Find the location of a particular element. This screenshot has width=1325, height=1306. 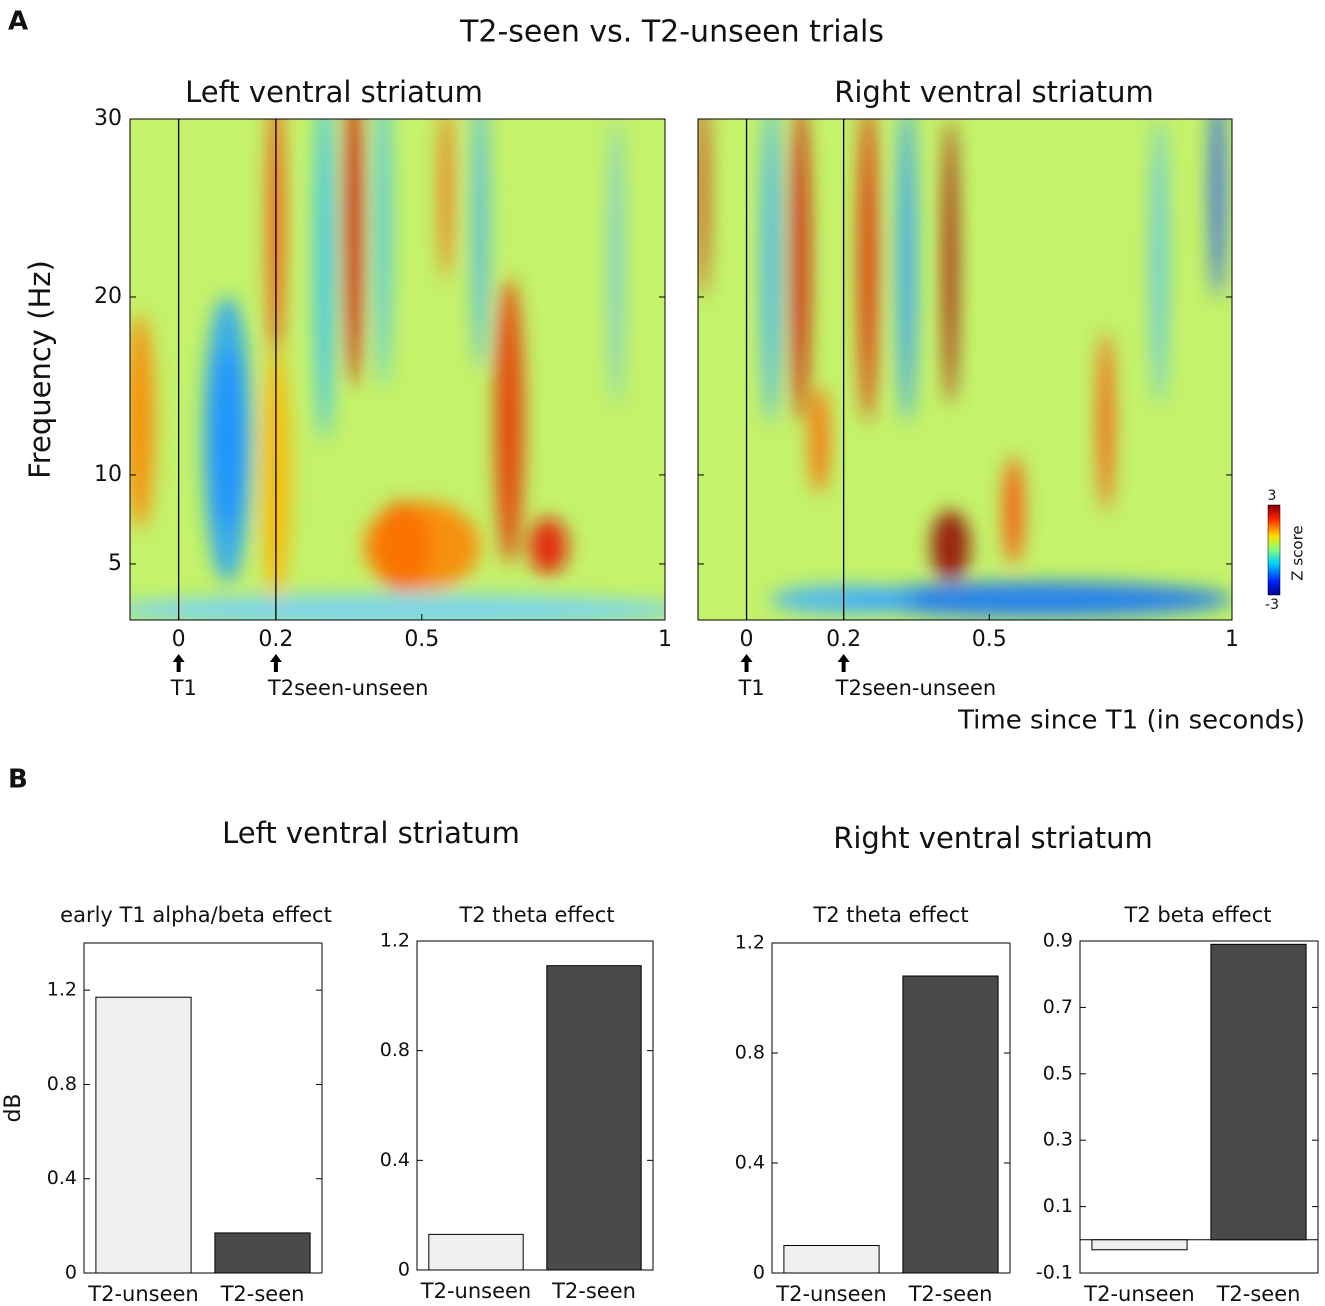

chart-title: early T1 alpha/beta effect is located at coordinates (196, 915).